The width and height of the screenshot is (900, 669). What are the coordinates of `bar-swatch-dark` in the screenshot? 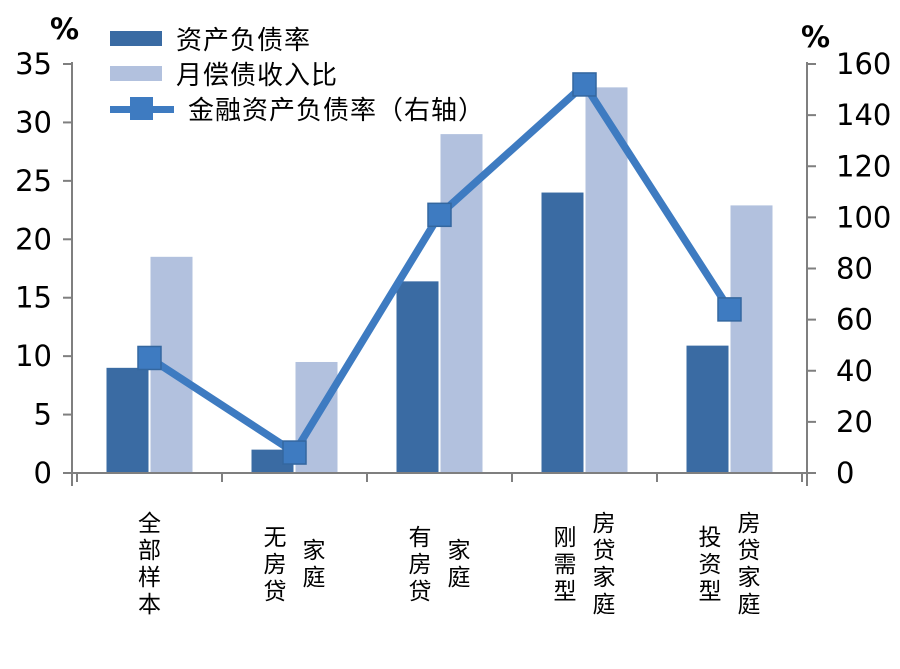 It's located at (136, 38).